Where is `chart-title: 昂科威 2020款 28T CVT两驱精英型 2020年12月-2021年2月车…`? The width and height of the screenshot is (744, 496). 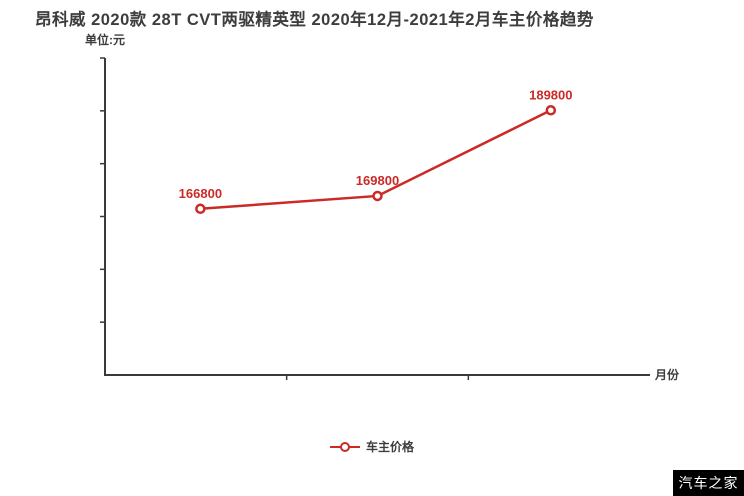 chart-title: 昂科威 2020款 28T CVT两驱精英型 2020年12月-2021年2月车… is located at coordinates (314, 20).